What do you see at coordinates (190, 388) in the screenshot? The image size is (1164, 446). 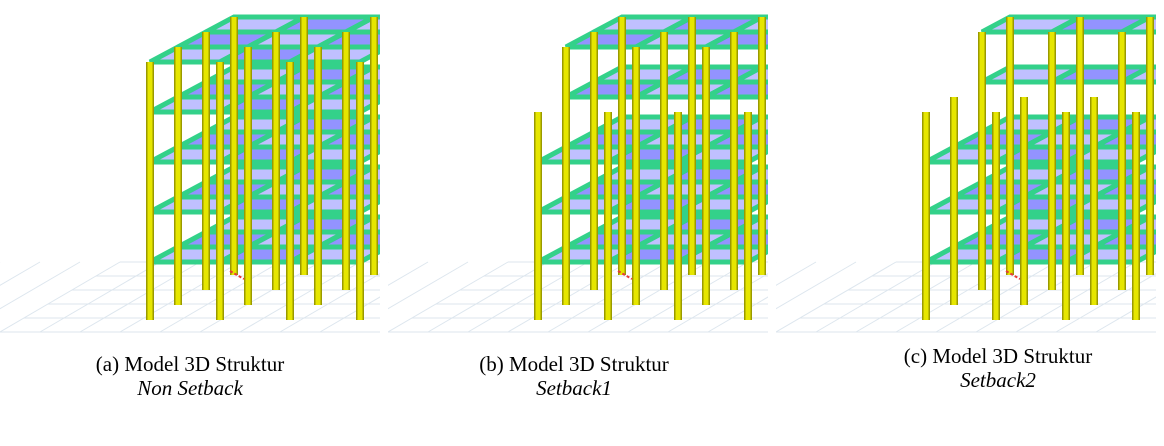 I see `caption-subtitle: Non Setback` at bounding box center [190, 388].